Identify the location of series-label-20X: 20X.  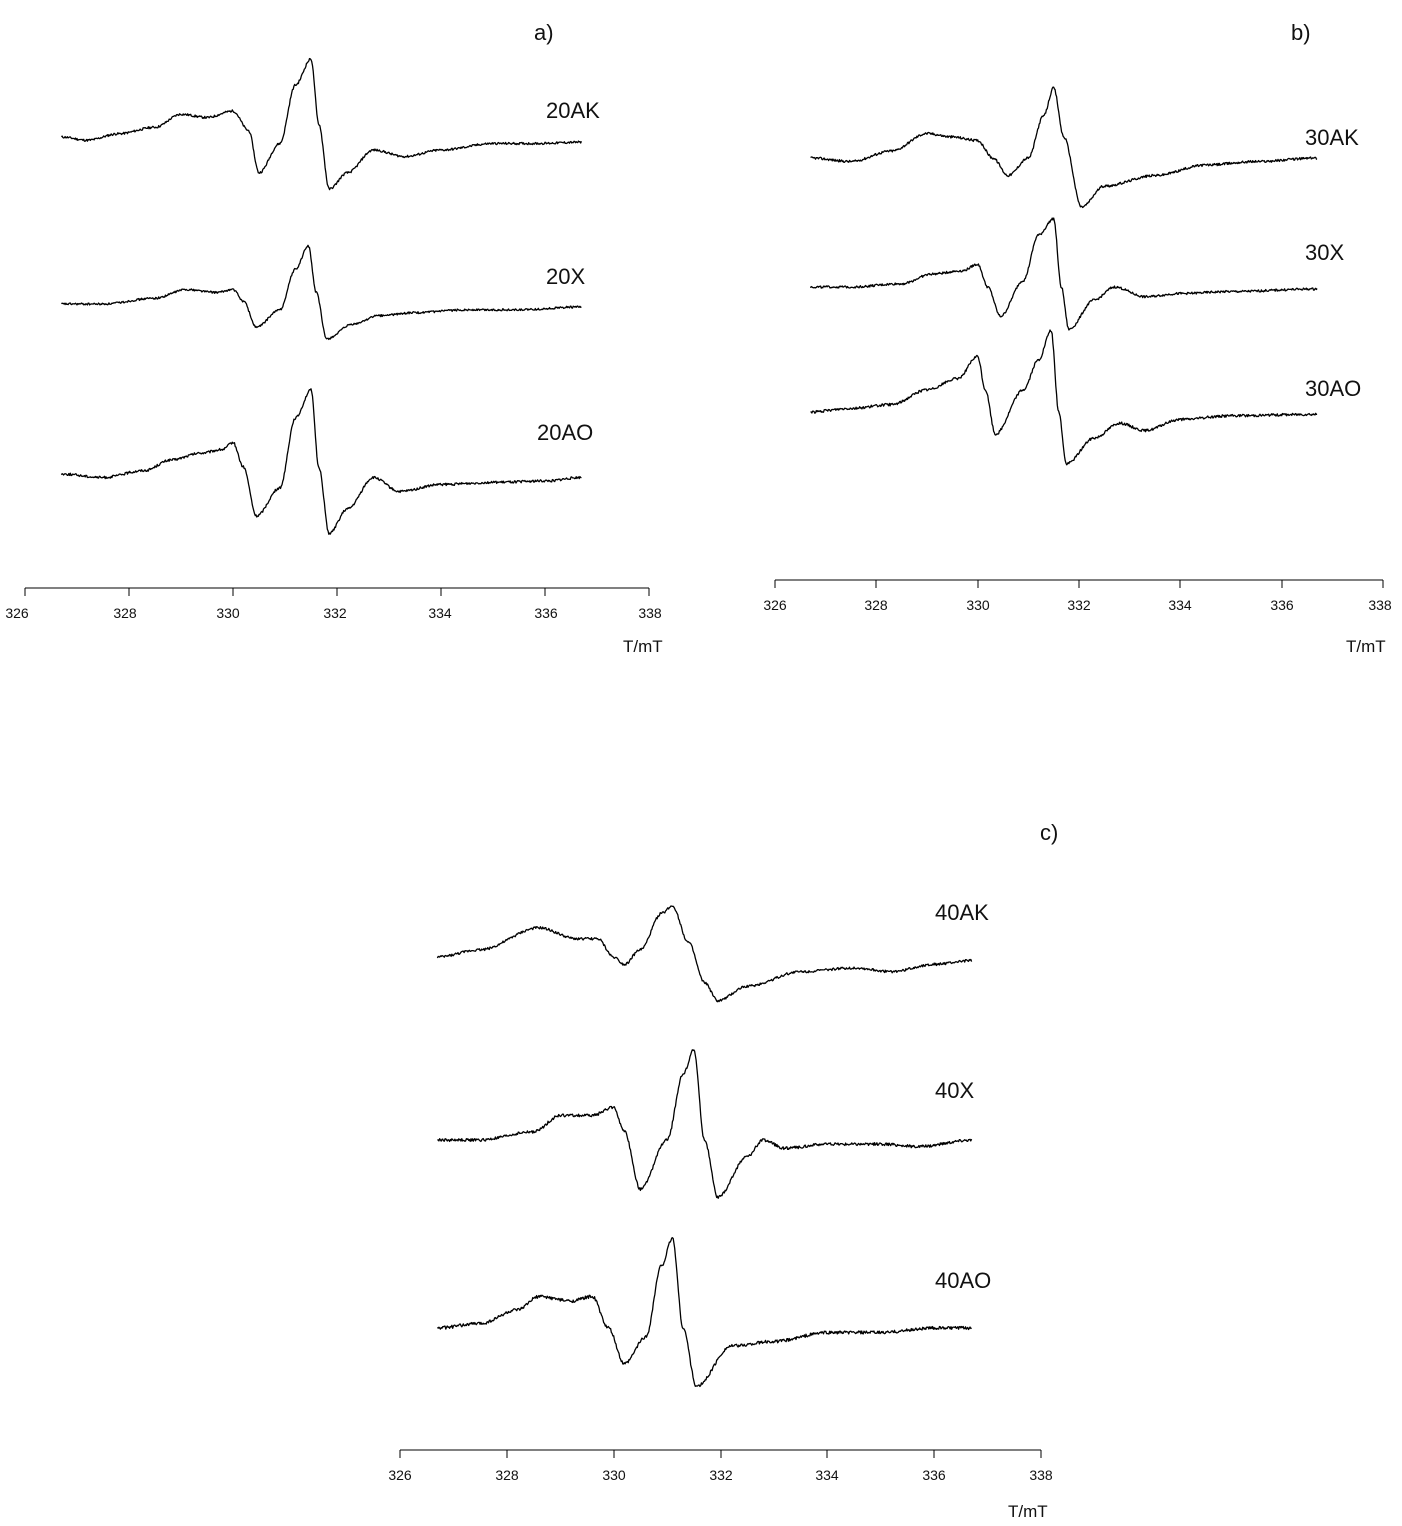
(565, 276).